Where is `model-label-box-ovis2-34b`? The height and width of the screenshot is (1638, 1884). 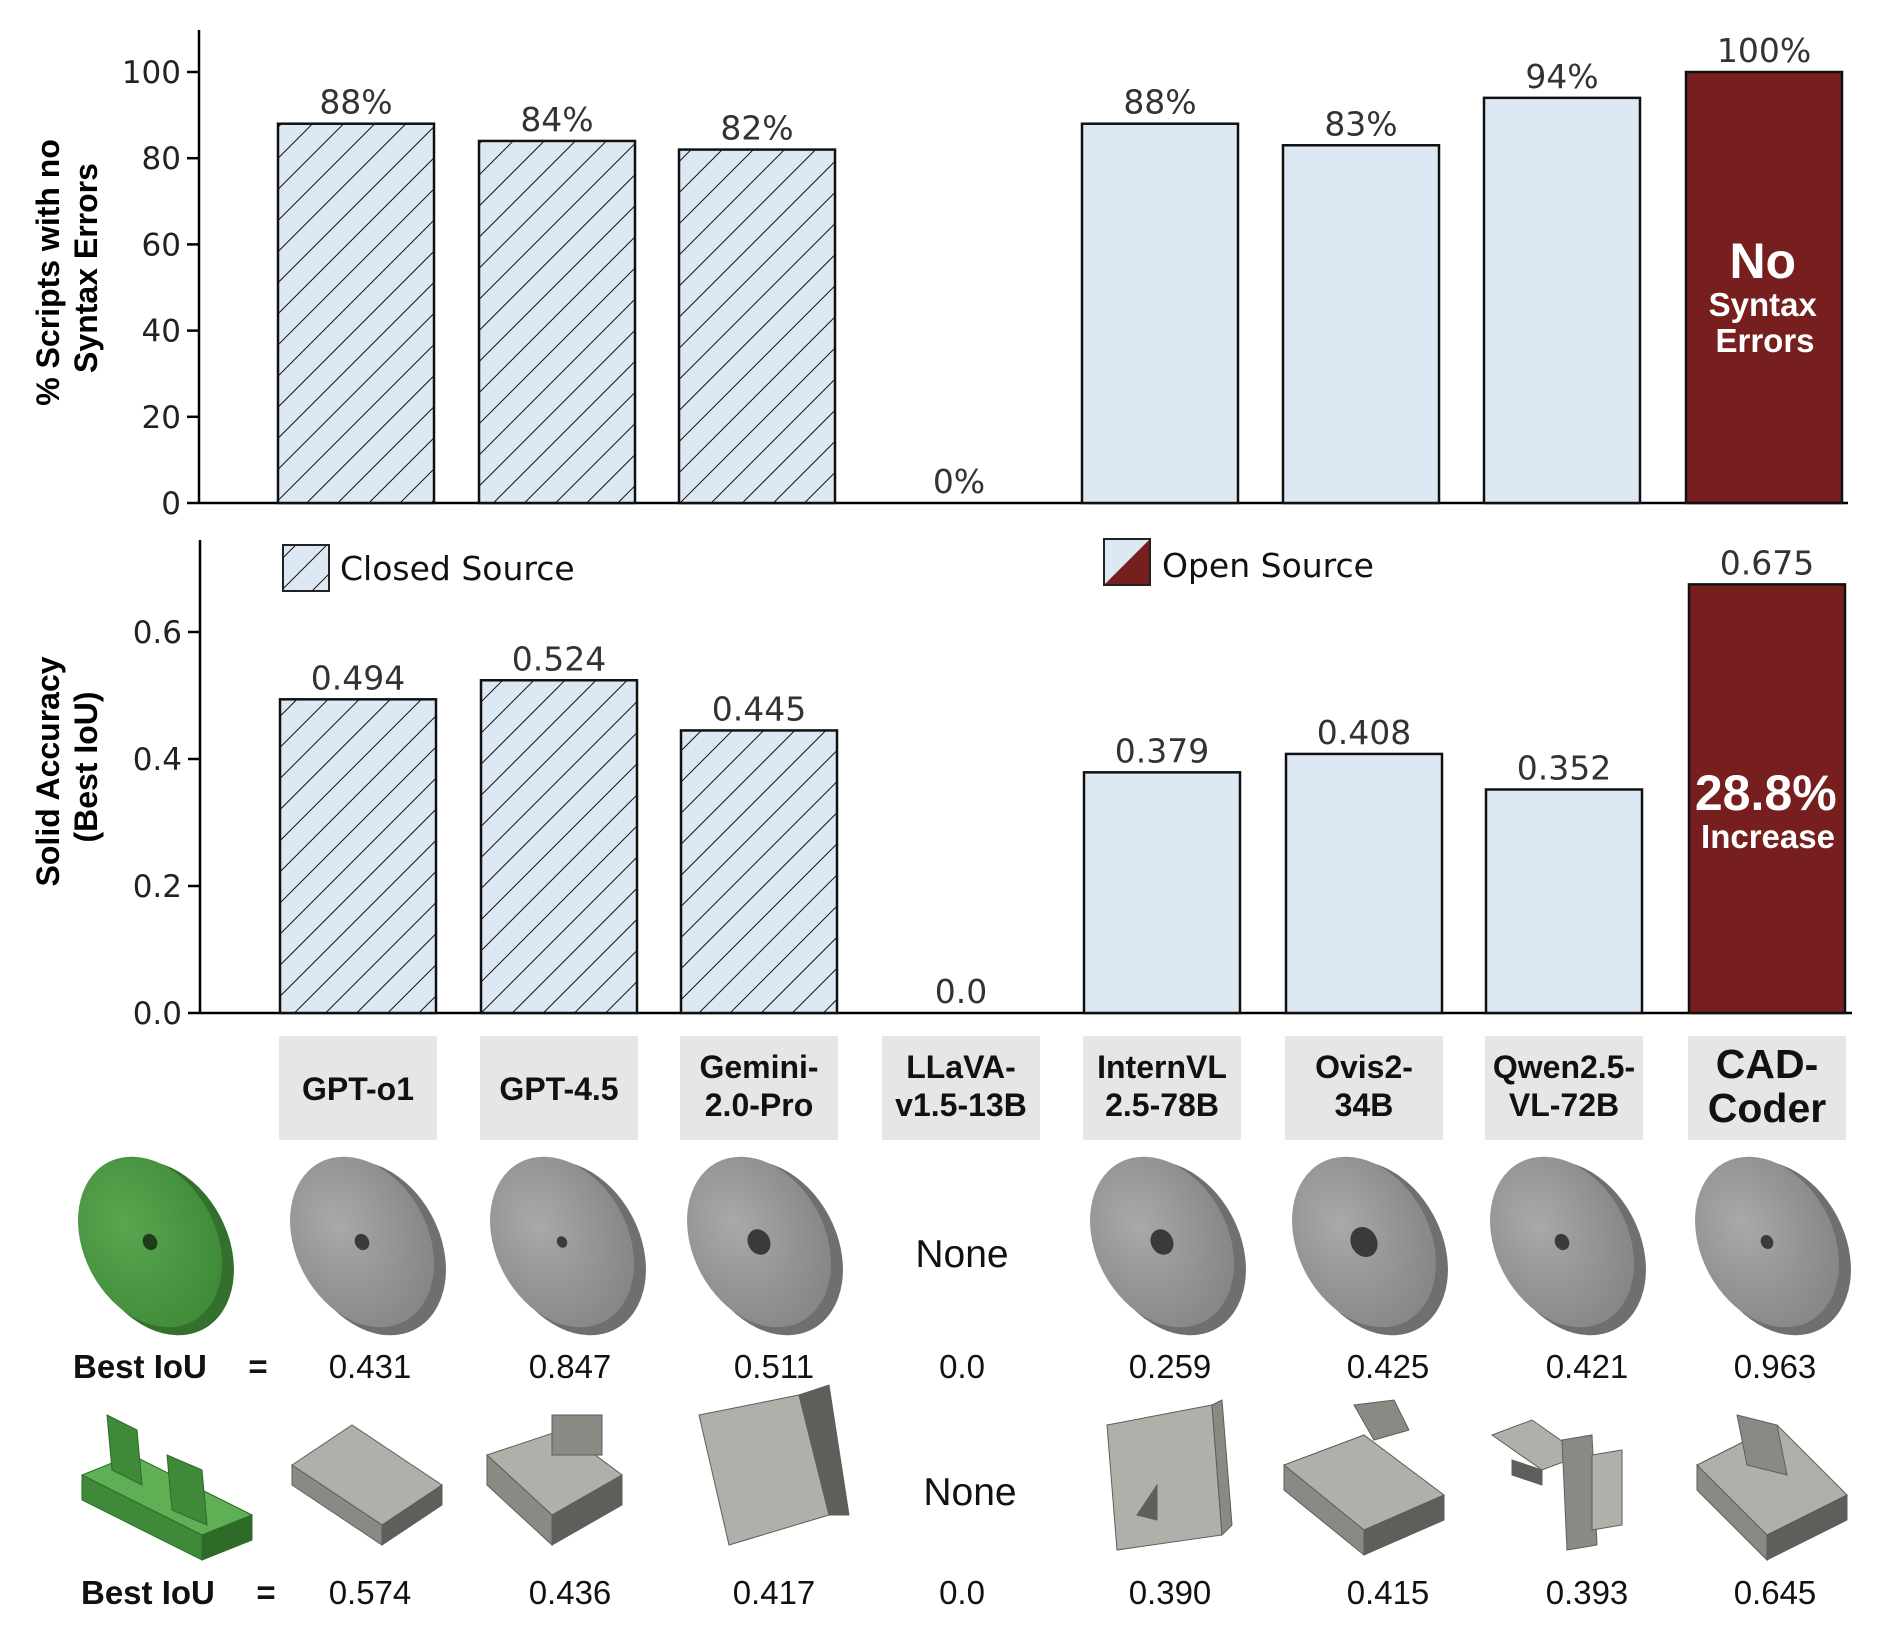 model-label-box-ovis2-34b is located at coordinates (1364, 1088).